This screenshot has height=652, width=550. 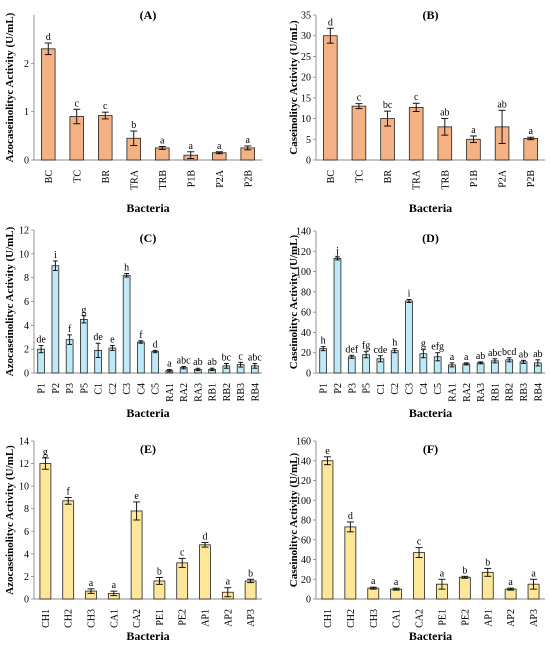 What do you see at coordinates (134, 179) in the screenshot?
I see `panel-a-category-TRA: TRA` at bounding box center [134, 179].